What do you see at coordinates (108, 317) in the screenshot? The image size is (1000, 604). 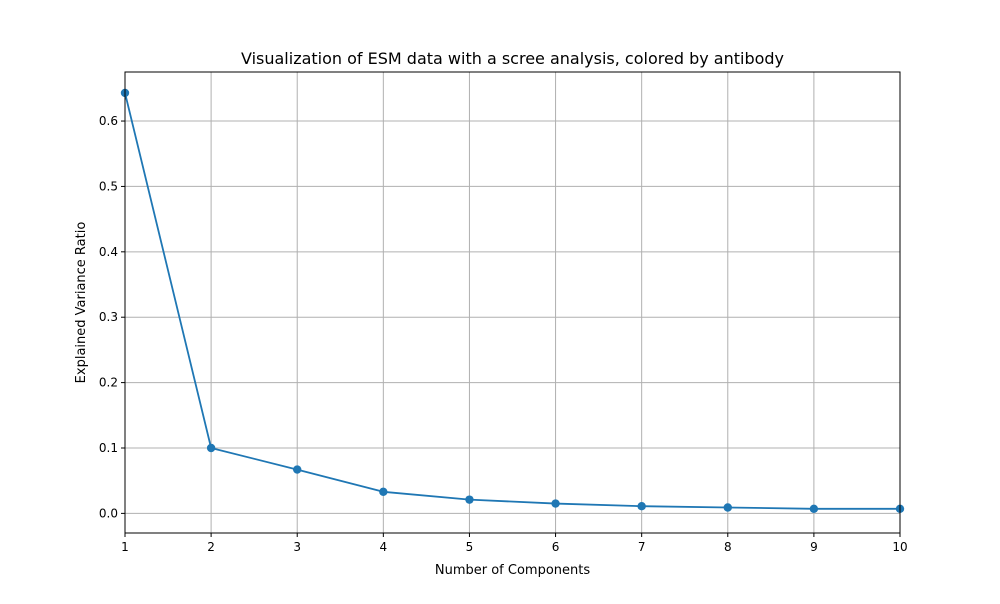 I see `y-tick-label: 0.3` at bounding box center [108, 317].